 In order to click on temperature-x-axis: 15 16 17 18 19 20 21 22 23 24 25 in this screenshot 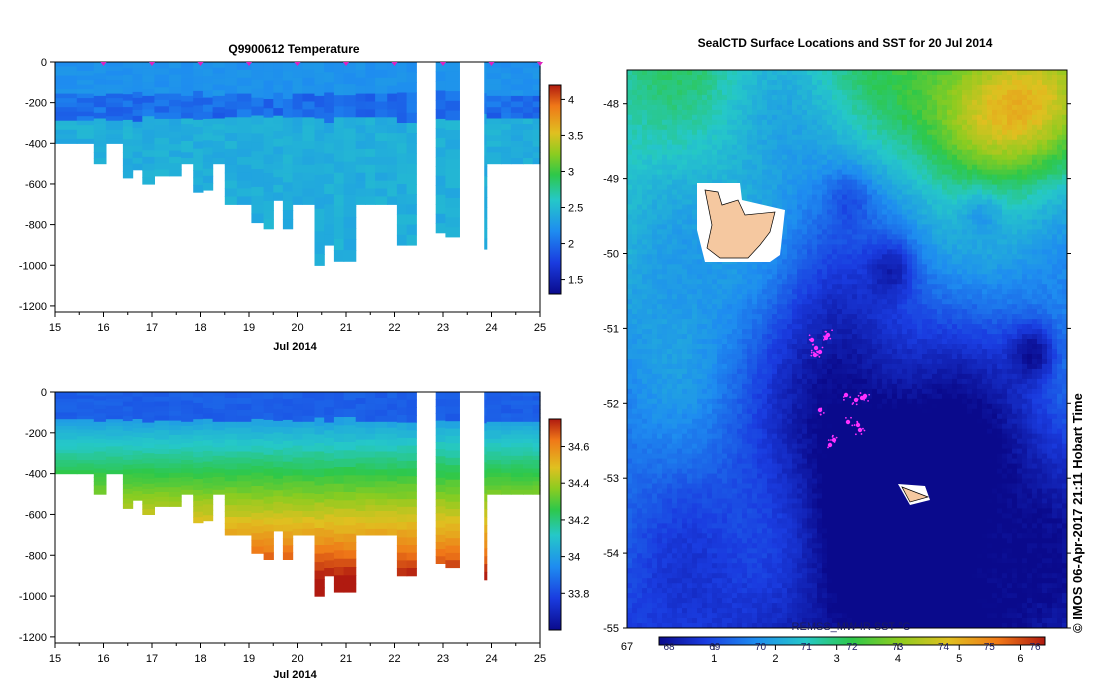, I will do `click(297, 323)`.